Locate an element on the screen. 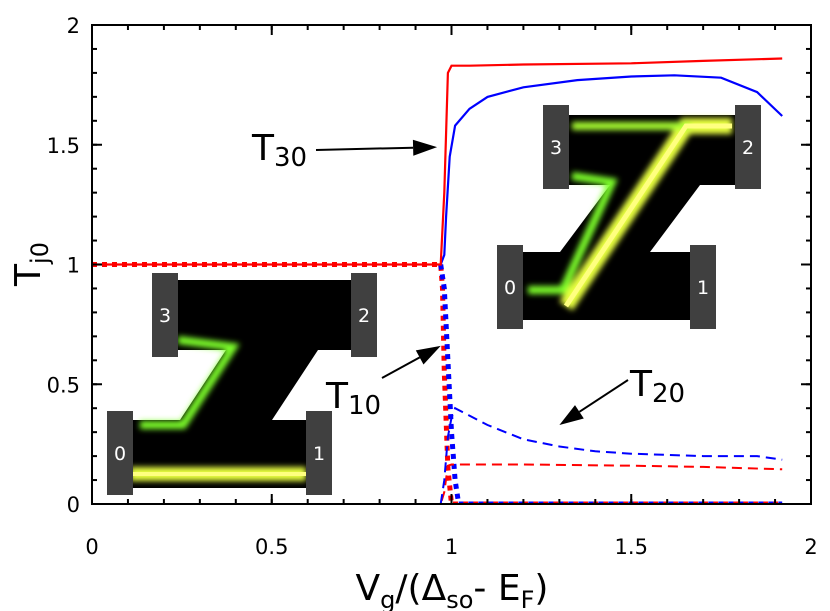 The height and width of the screenshot is (611, 830). arrowhead-t10 is located at coordinates (428, 355).